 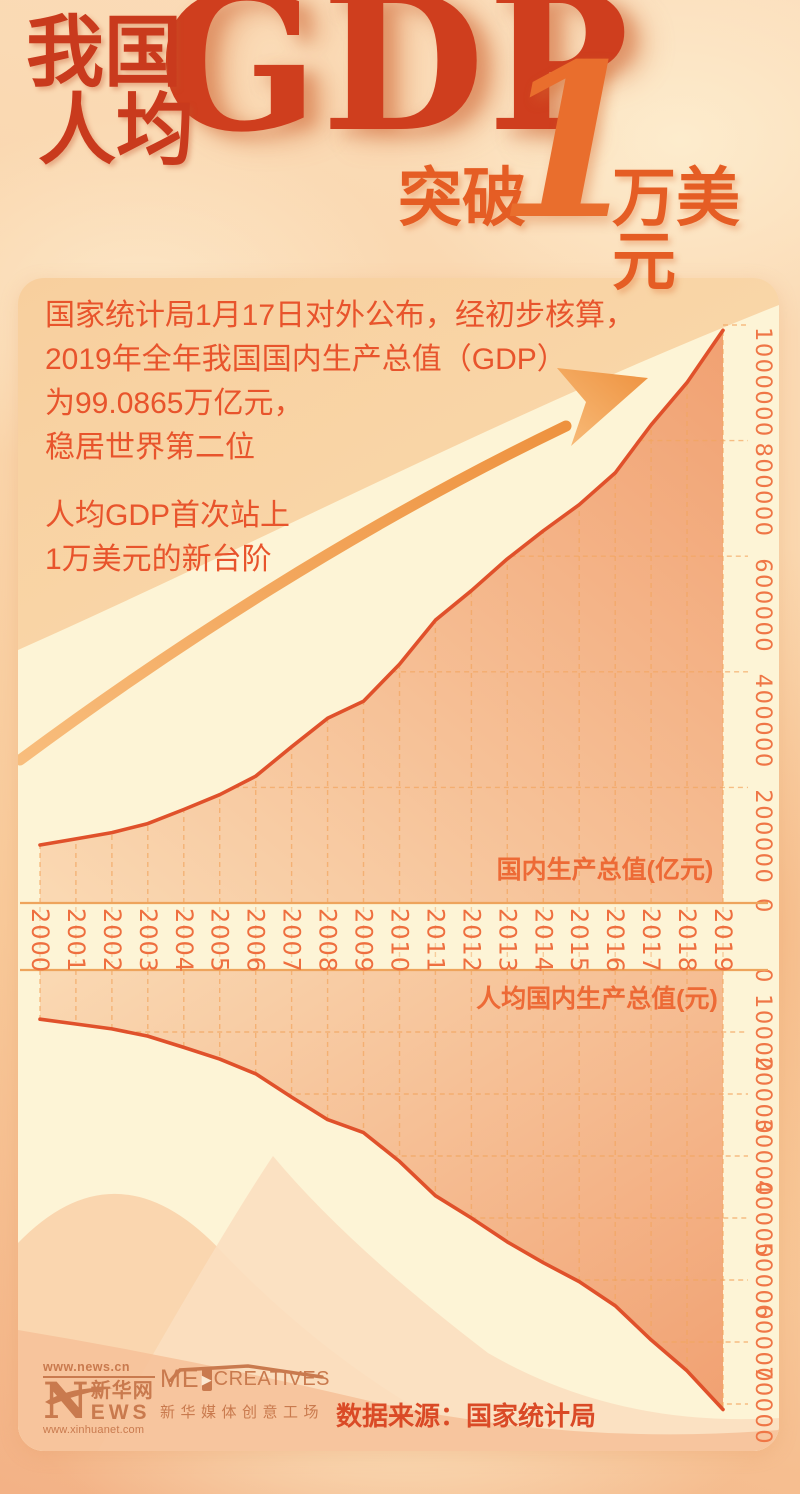 I want to click on chart-percap-ytick-label: 10000, so click(x=763, y=1033).